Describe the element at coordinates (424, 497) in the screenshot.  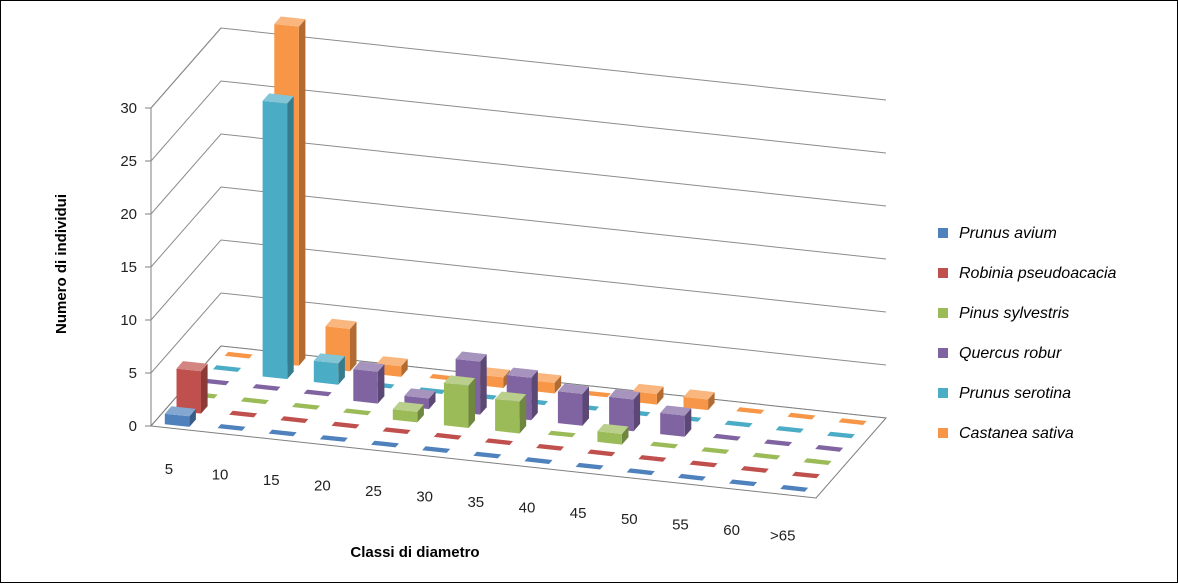
I see `x-tick-label: 30` at that location.